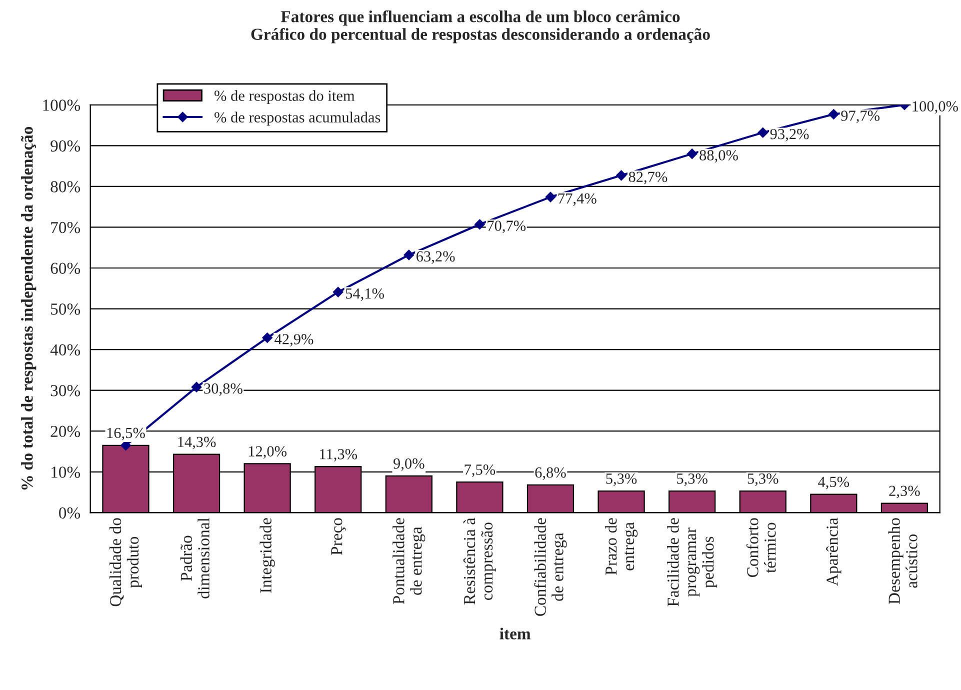  What do you see at coordinates (65, 228) in the screenshot?
I see `y-tick-label: 70%` at bounding box center [65, 228].